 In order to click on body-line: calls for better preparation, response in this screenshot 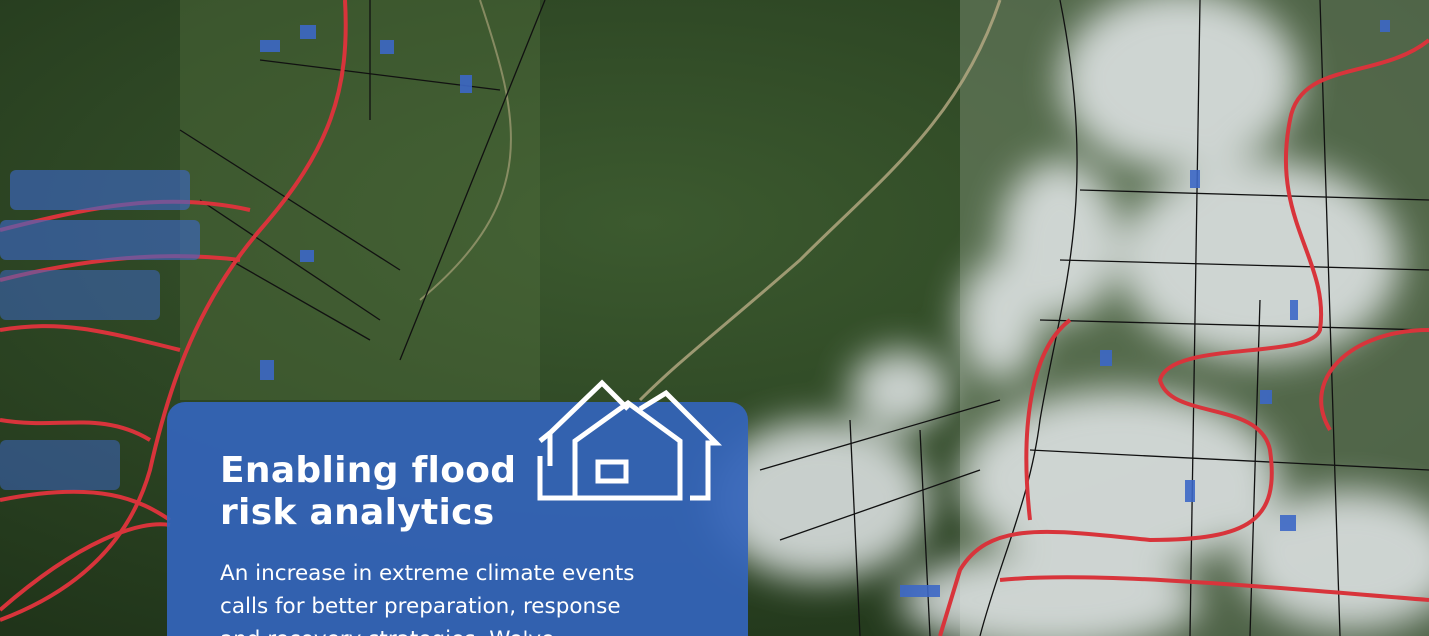, I will do `click(420, 606)`.